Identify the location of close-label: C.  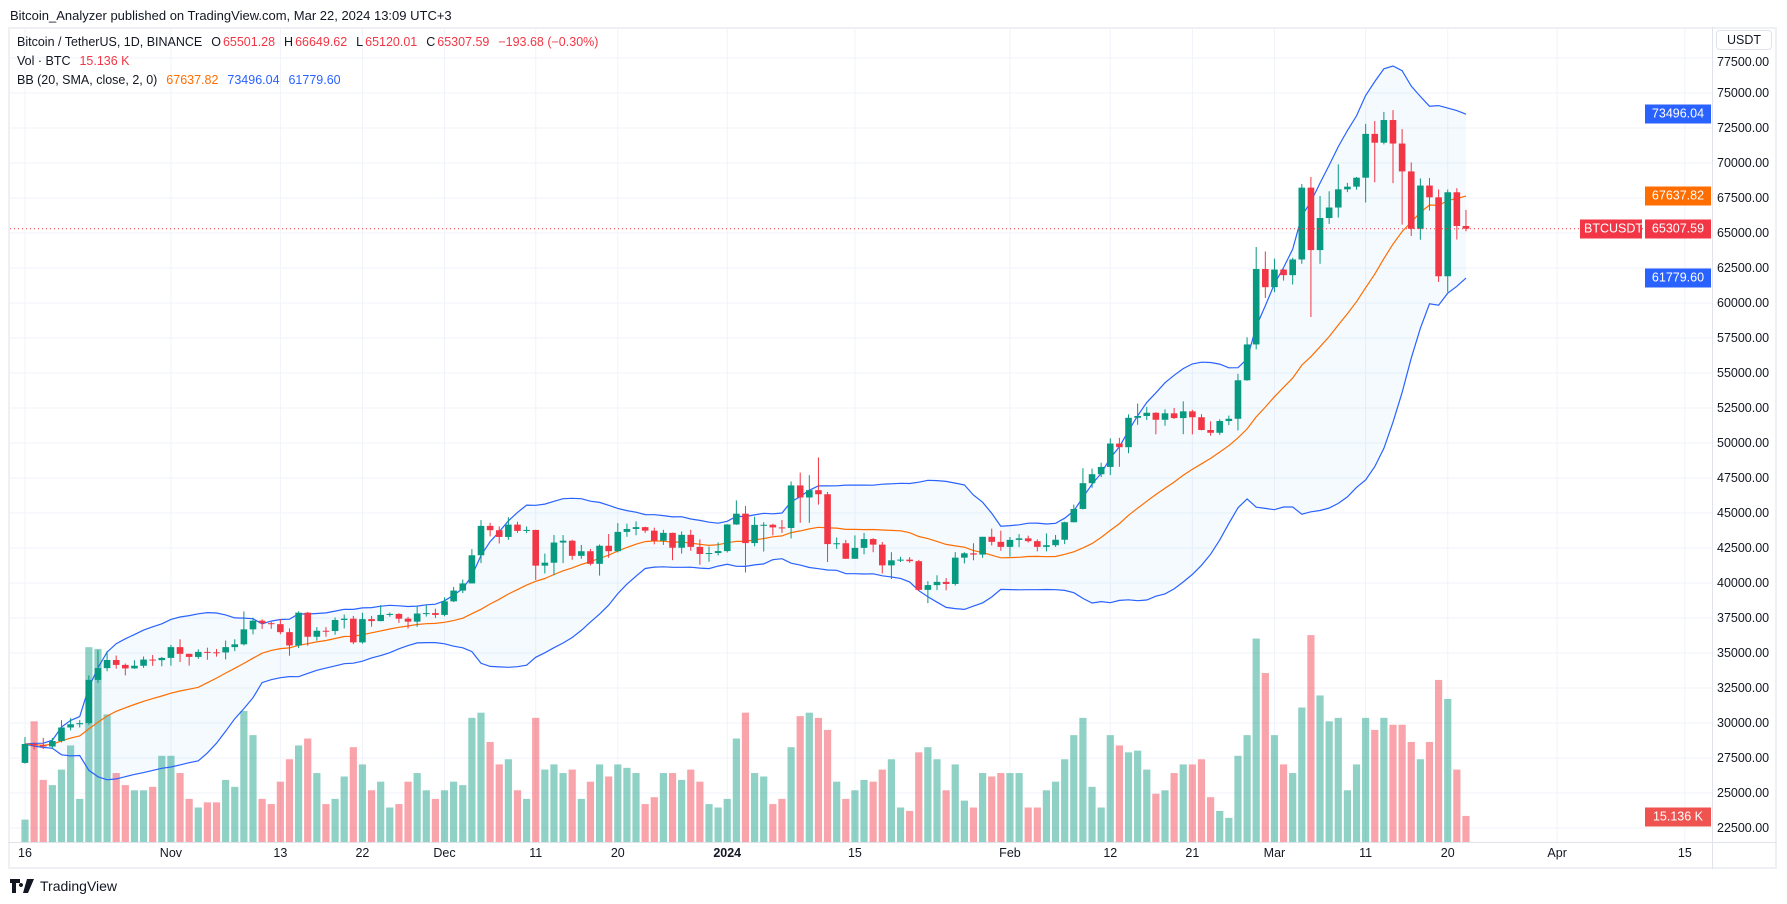
(431, 42).